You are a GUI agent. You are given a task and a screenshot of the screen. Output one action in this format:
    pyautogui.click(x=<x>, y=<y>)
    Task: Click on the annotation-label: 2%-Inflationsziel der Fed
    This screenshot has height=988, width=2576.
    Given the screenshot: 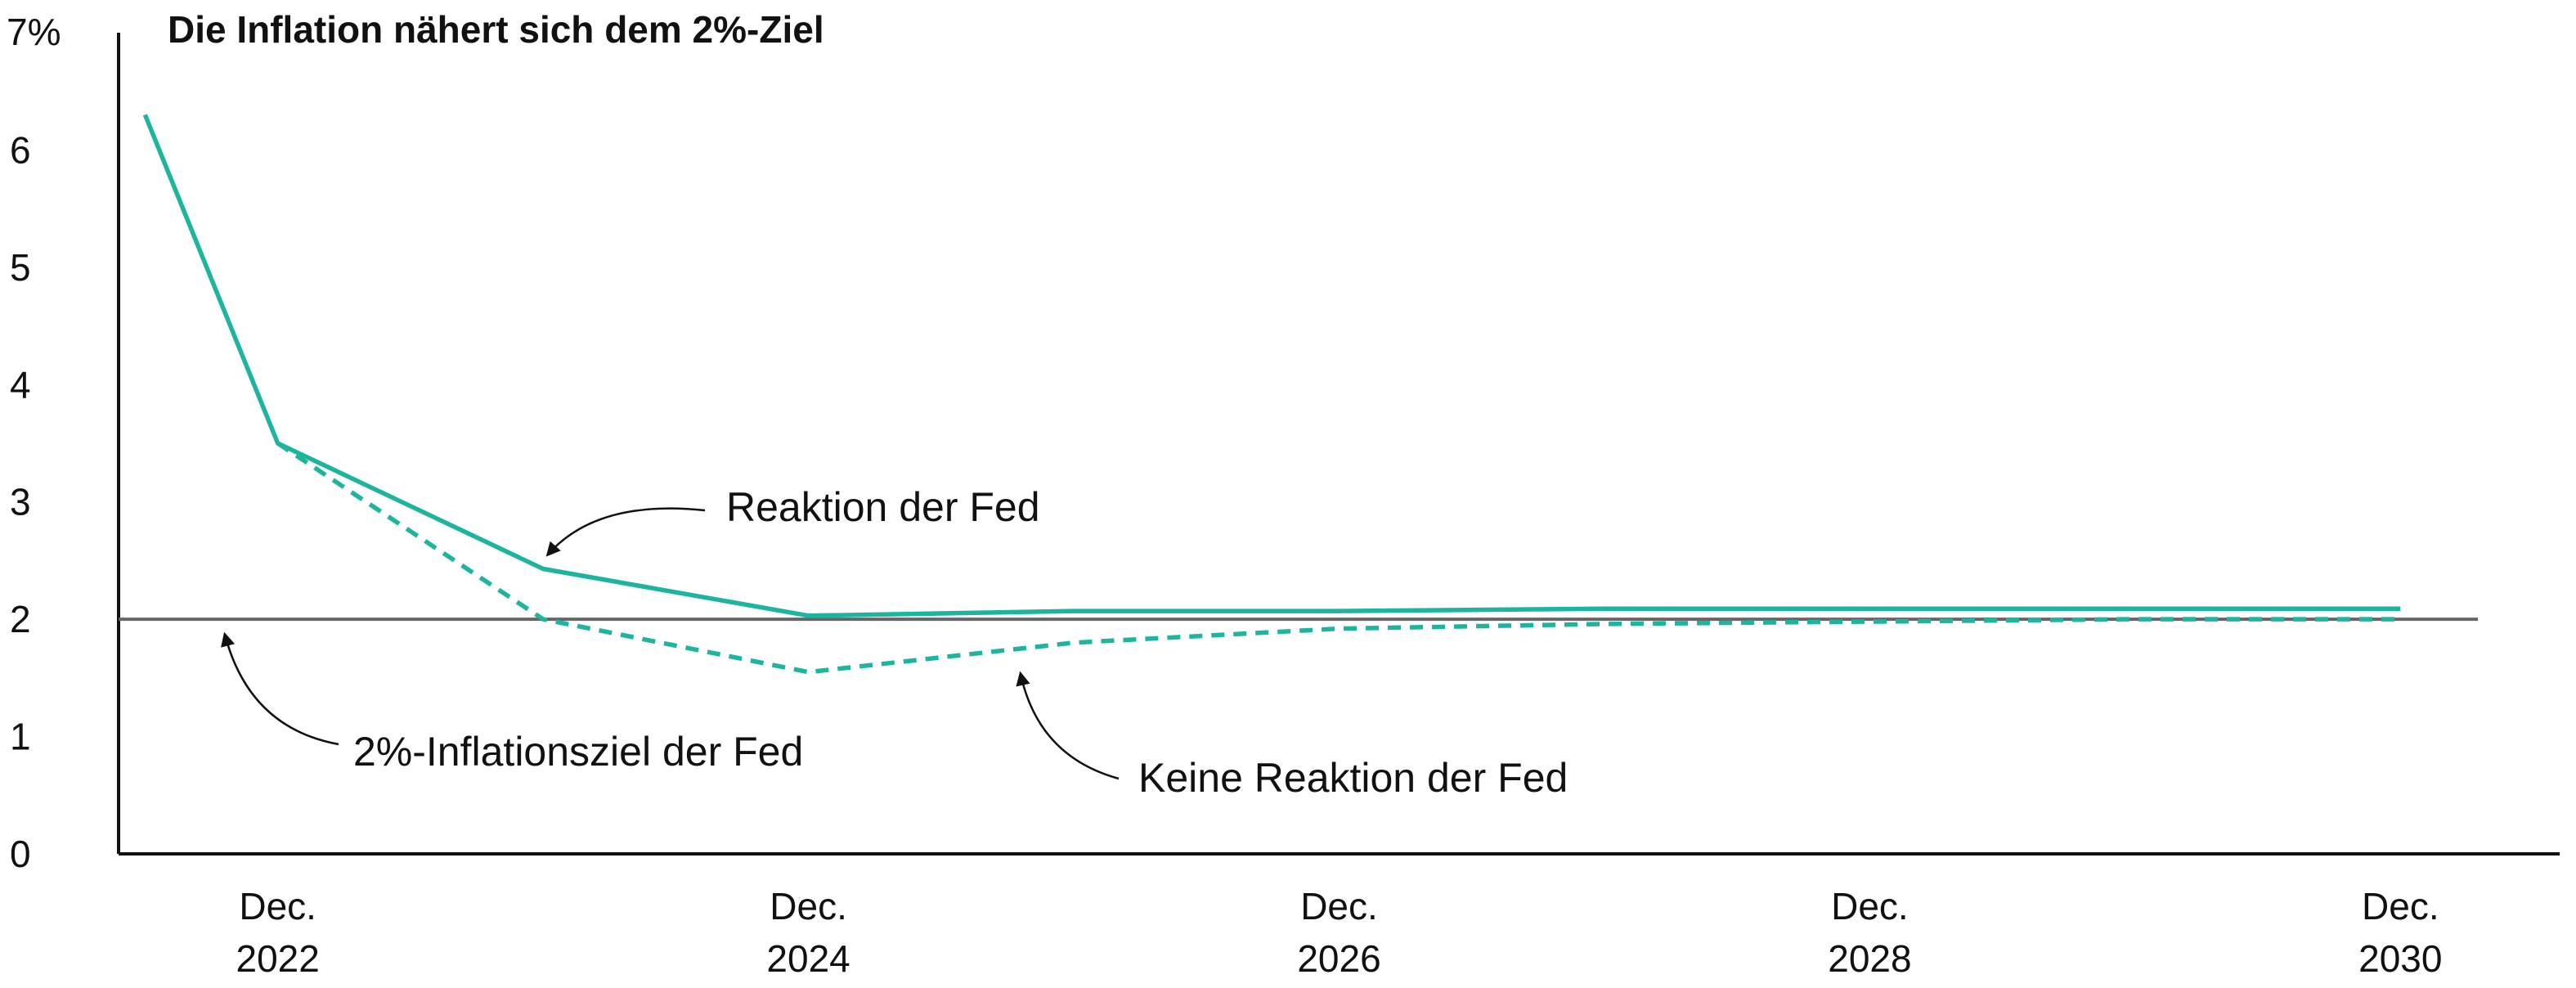 What is the action you would take?
    pyautogui.click(x=578, y=752)
    